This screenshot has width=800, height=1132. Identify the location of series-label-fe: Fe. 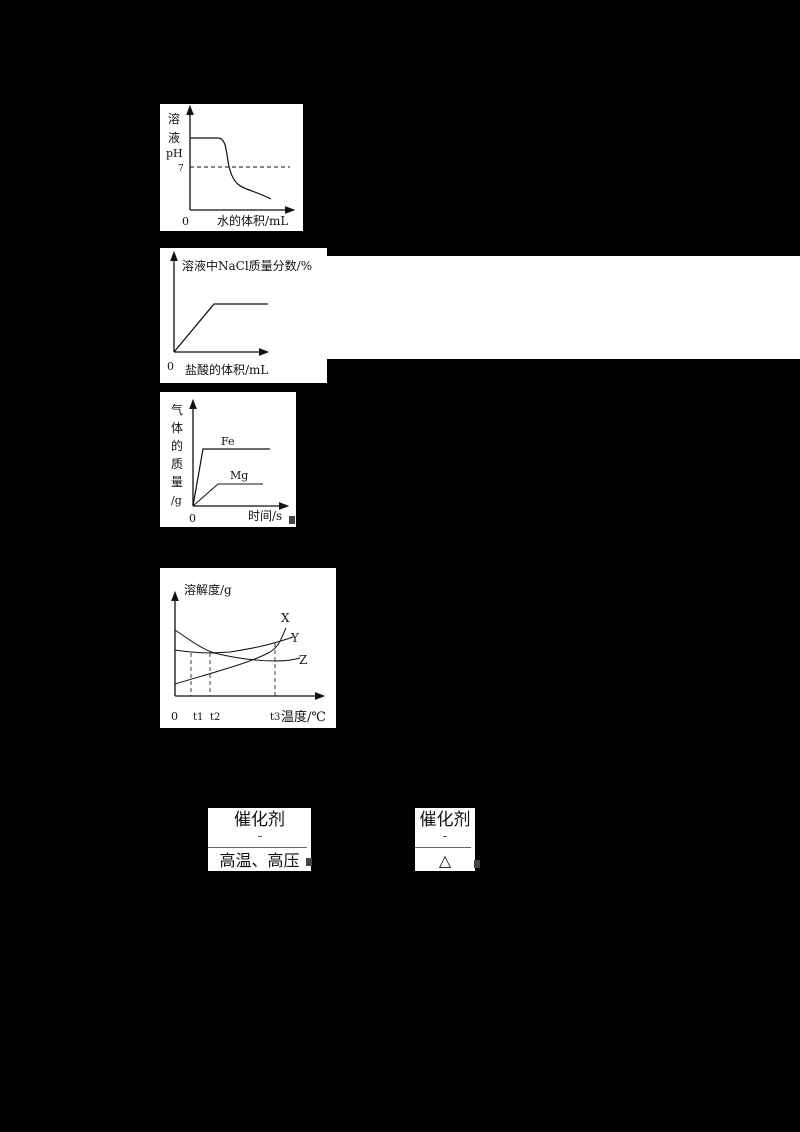
(228, 441).